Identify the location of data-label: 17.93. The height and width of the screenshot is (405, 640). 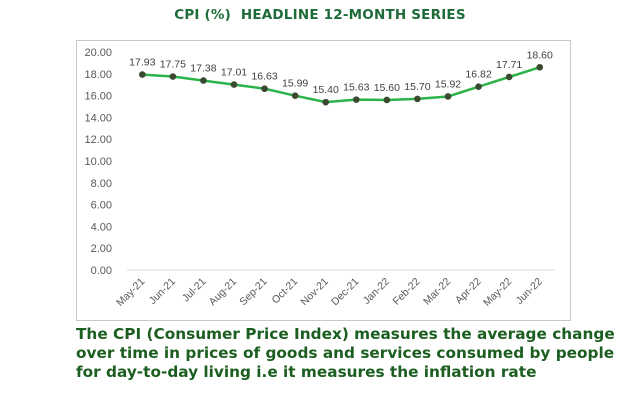
(142, 63).